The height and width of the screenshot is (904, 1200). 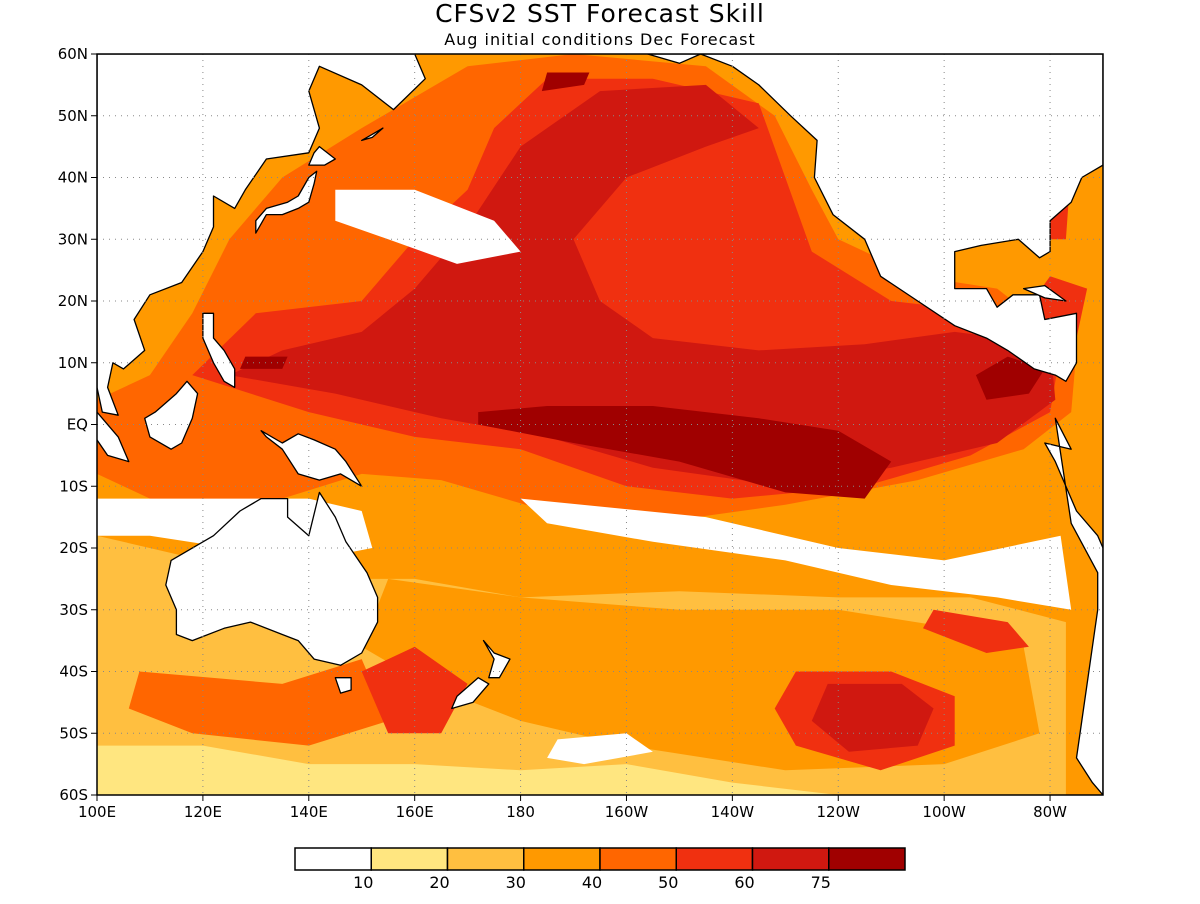 What do you see at coordinates (171, 415) in the screenshot?
I see `land-borneo` at bounding box center [171, 415].